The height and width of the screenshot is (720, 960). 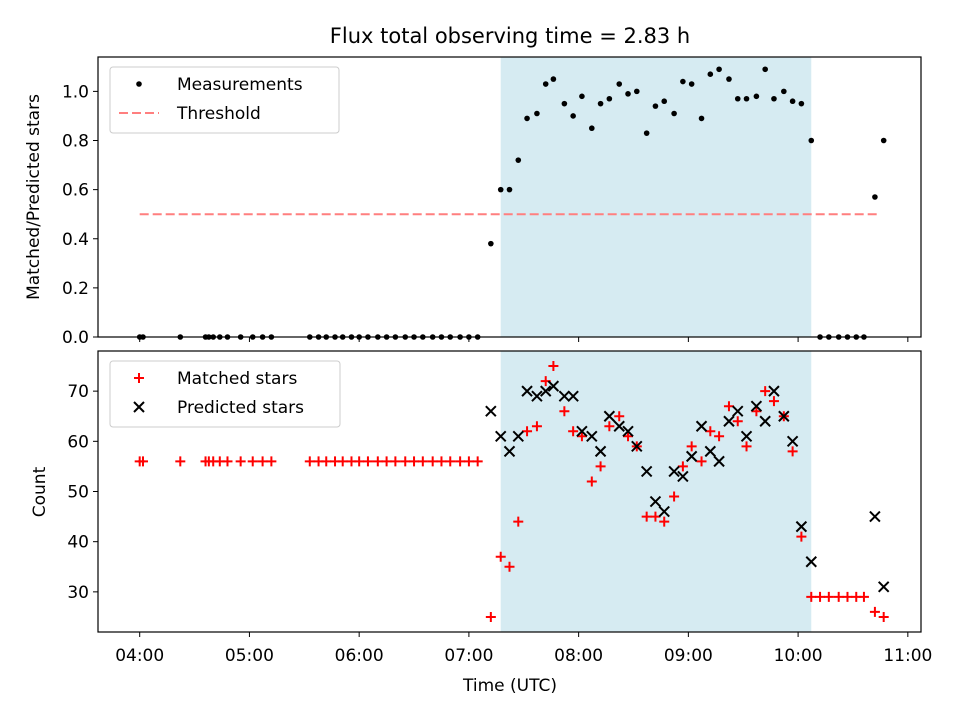 What do you see at coordinates (78, 392) in the screenshot?
I see `y-tick-label: 70` at bounding box center [78, 392].